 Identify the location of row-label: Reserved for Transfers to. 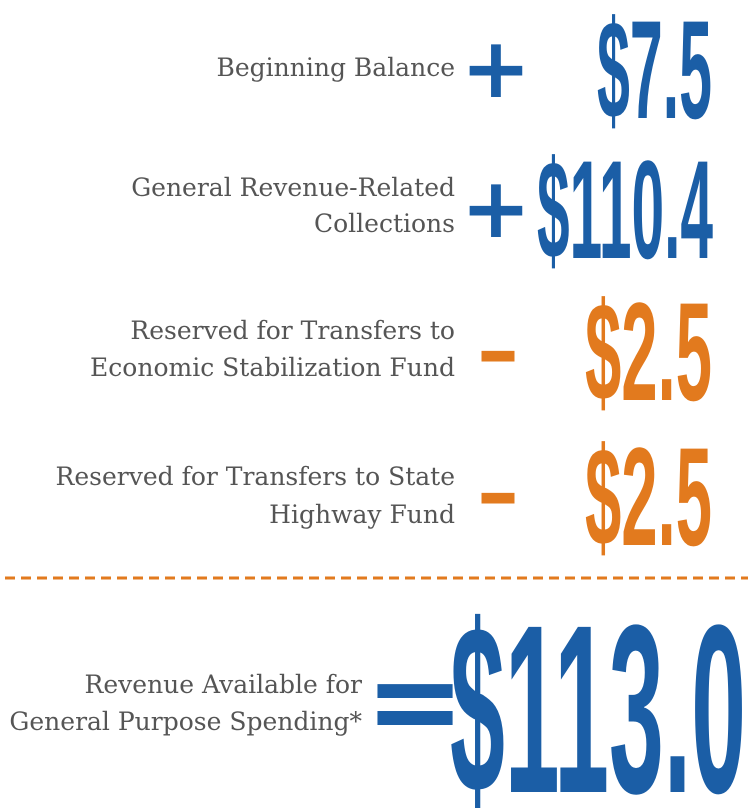
(292, 330).